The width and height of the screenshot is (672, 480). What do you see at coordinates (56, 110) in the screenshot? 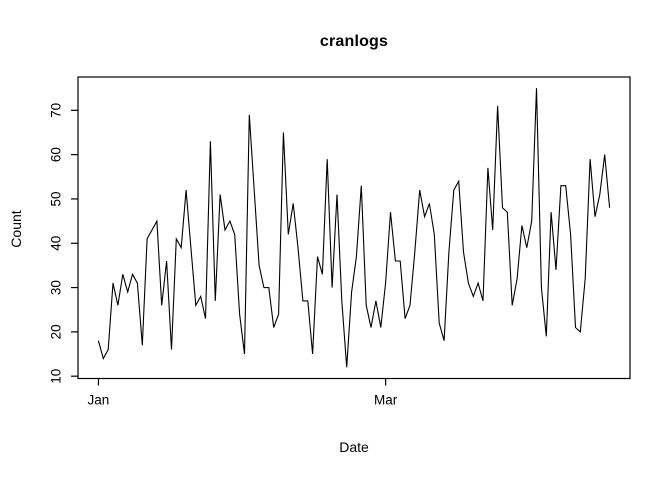
I see `y-tick-label: 70` at bounding box center [56, 110].